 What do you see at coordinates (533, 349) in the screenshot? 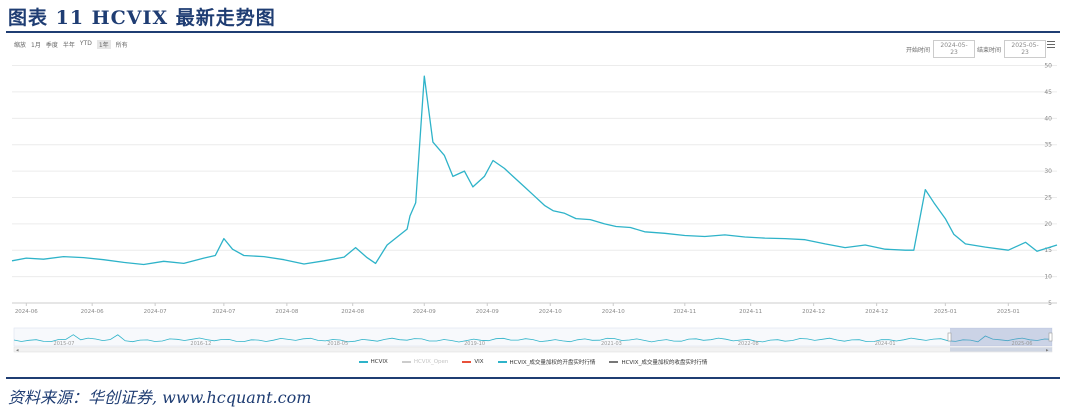
I see `navigator-scrollbar` at bounding box center [533, 349].